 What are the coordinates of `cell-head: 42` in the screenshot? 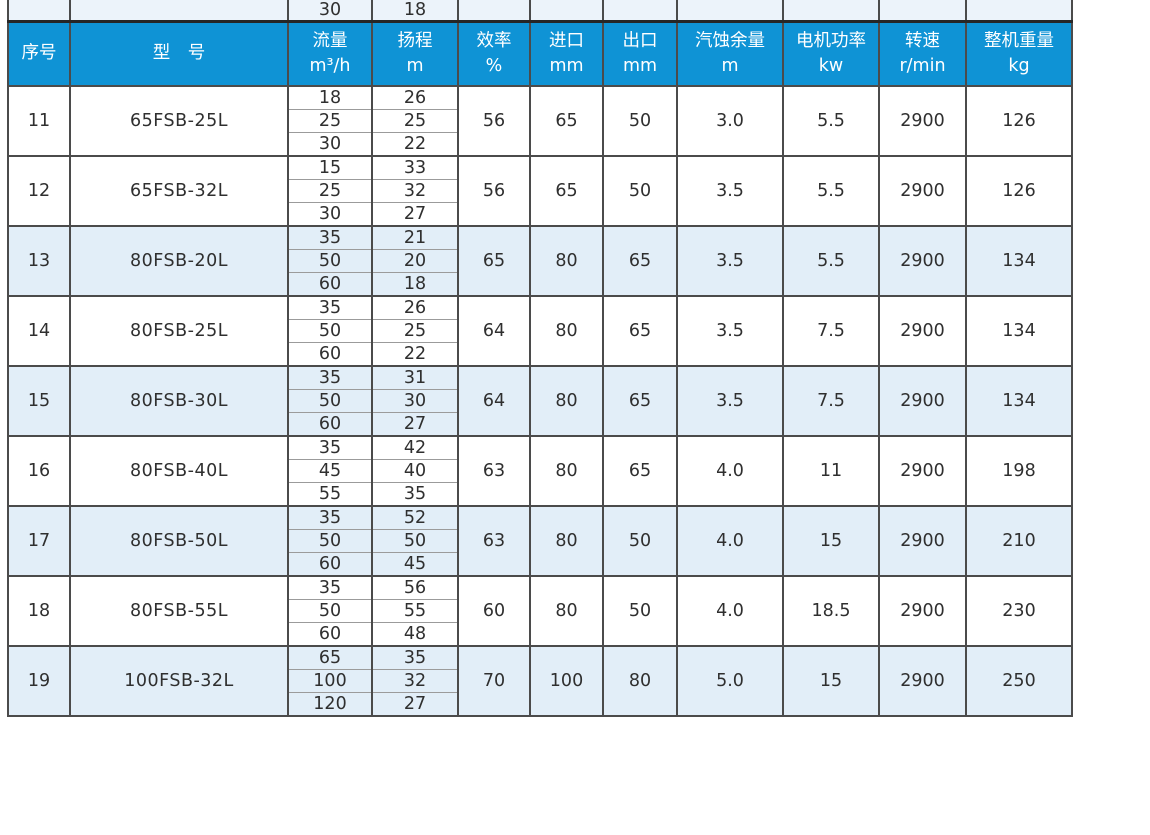 It's located at (415, 447).